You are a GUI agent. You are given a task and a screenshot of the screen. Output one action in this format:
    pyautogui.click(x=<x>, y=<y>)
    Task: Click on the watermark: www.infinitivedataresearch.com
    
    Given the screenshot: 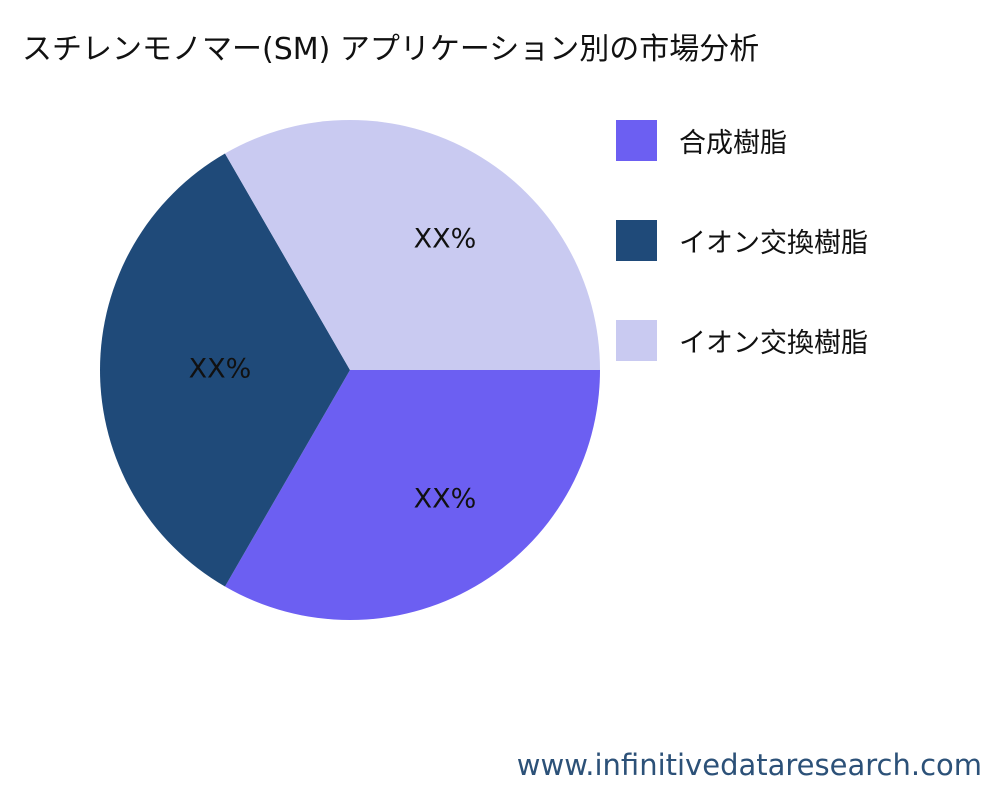 What is the action you would take?
    pyautogui.click(x=749, y=765)
    